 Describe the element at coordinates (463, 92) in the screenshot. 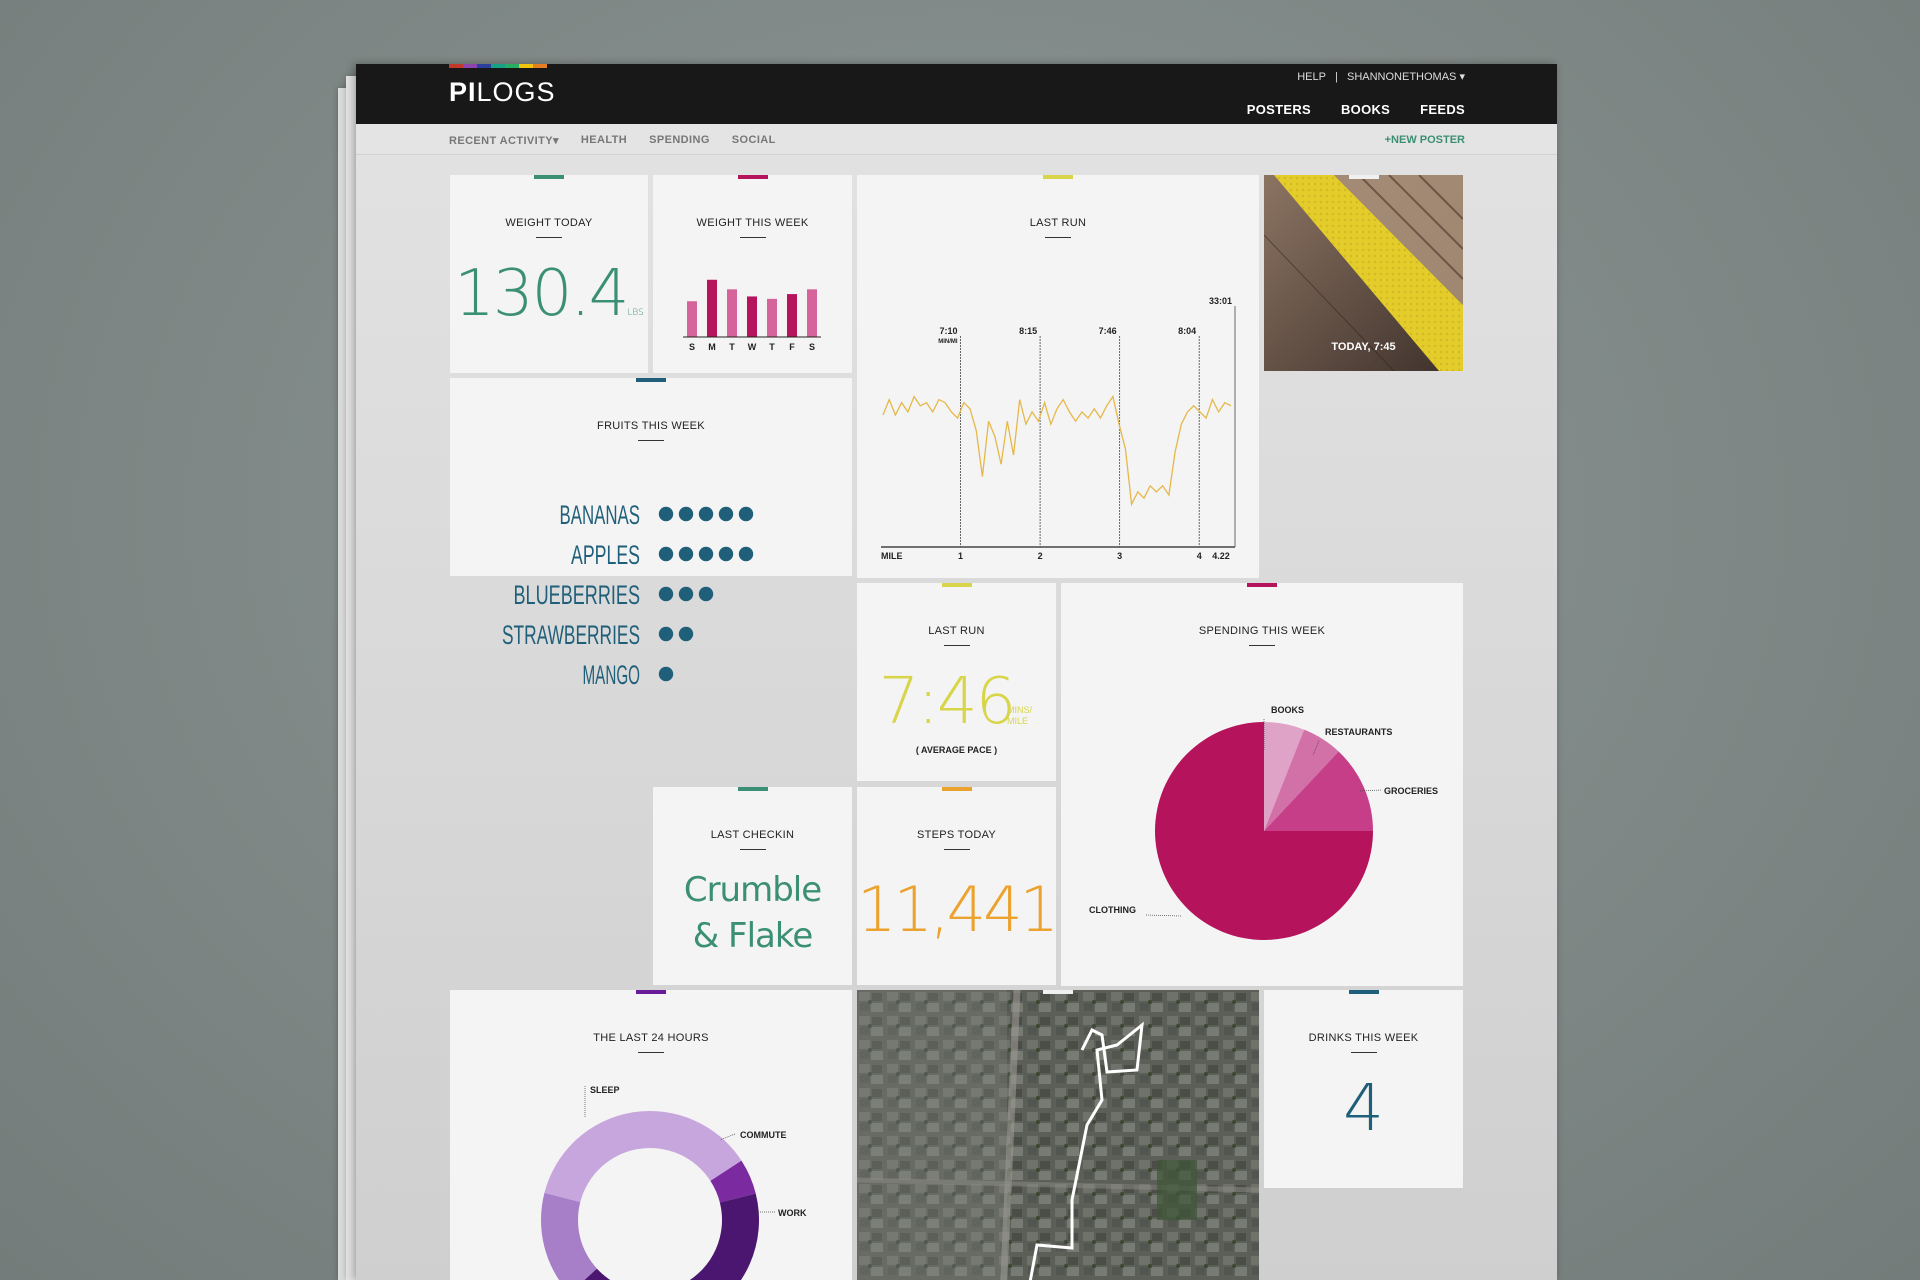

I see `logo-bold-text: PI` at that location.